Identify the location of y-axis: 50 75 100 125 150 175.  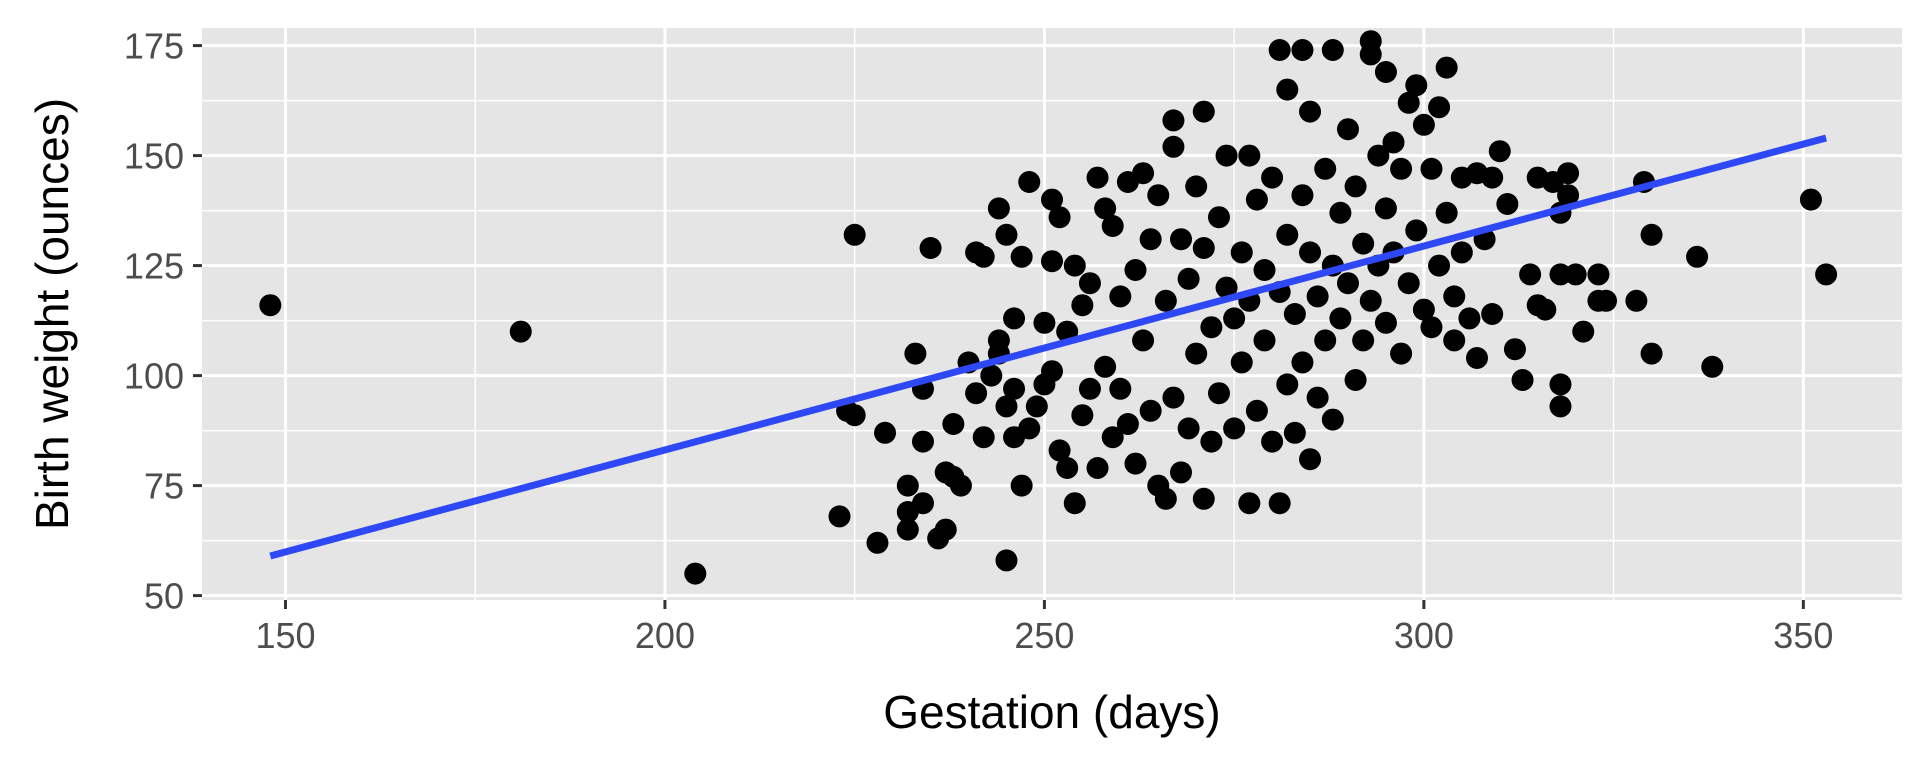
(163, 321).